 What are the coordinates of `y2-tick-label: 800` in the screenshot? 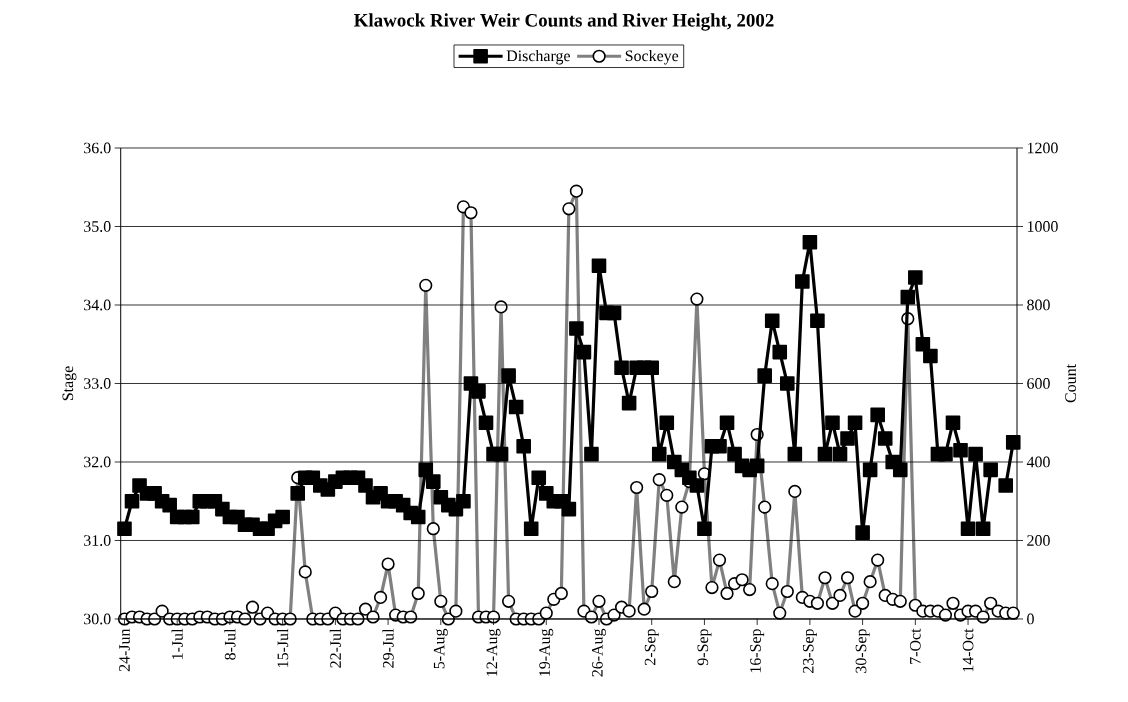 It's located at (1038, 305).